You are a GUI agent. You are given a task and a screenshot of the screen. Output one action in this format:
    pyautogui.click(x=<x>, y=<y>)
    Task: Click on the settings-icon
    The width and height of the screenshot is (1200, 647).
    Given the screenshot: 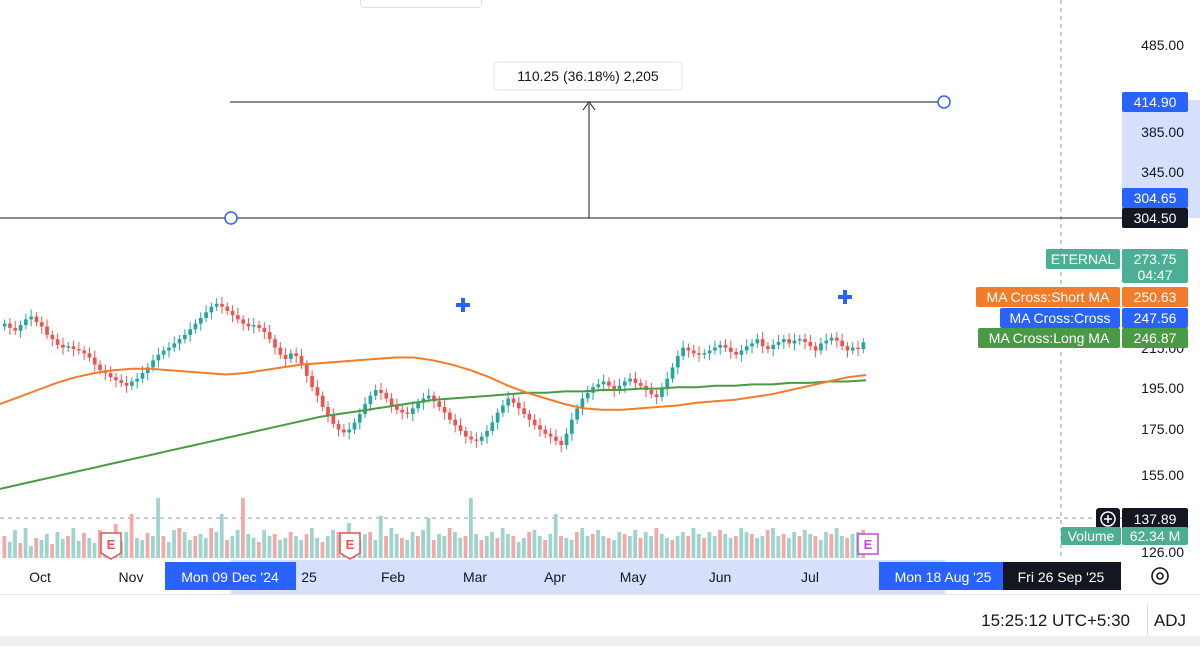 What is the action you would take?
    pyautogui.click(x=1160, y=576)
    